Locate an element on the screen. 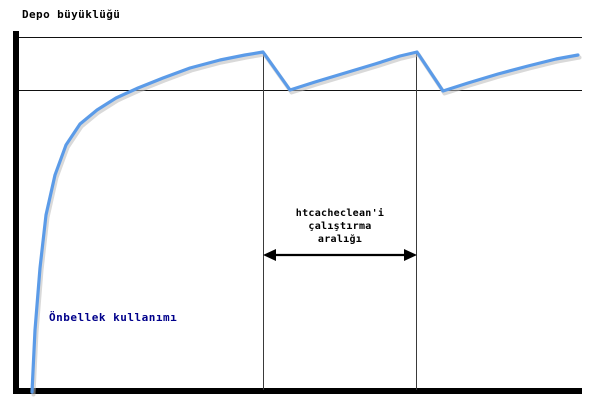 This screenshot has width=600, height=406. interval-annotation-line-3: aralığı is located at coordinates (340, 239).